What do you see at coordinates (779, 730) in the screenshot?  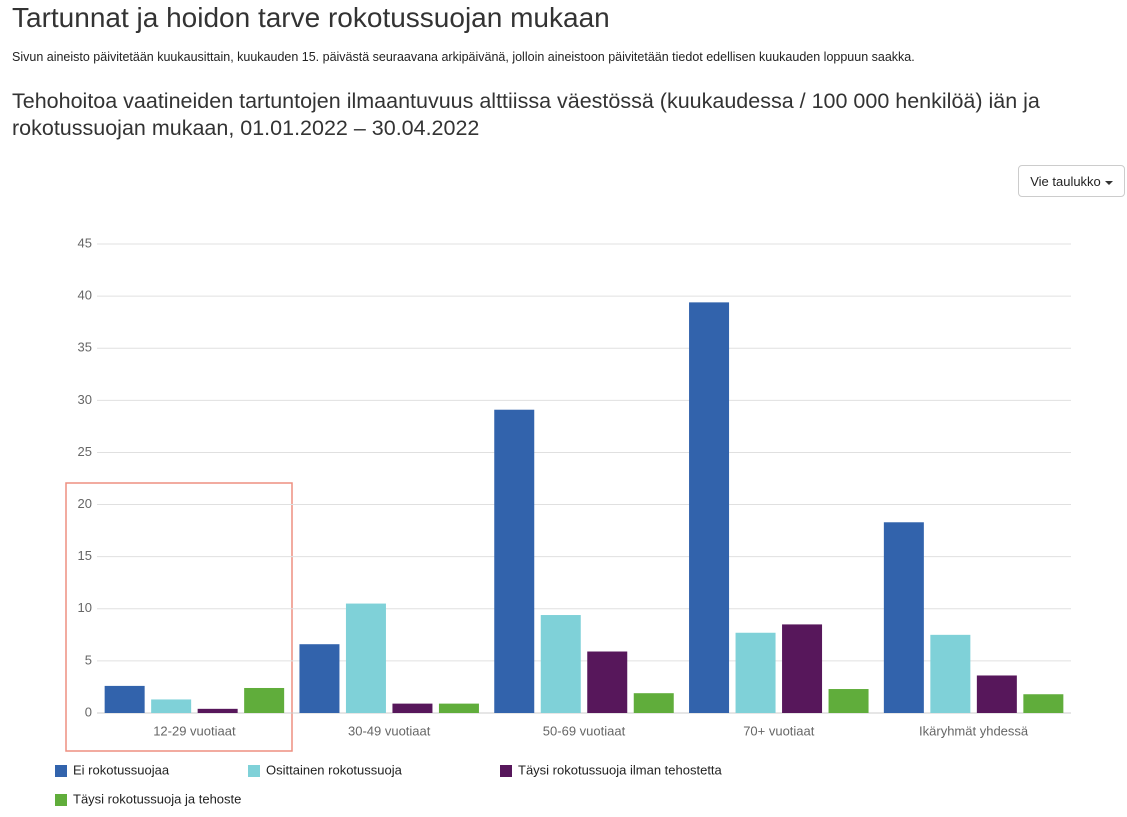 I see `x-tick-label: 70+ vuotiaat` at bounding box center [779, 730].